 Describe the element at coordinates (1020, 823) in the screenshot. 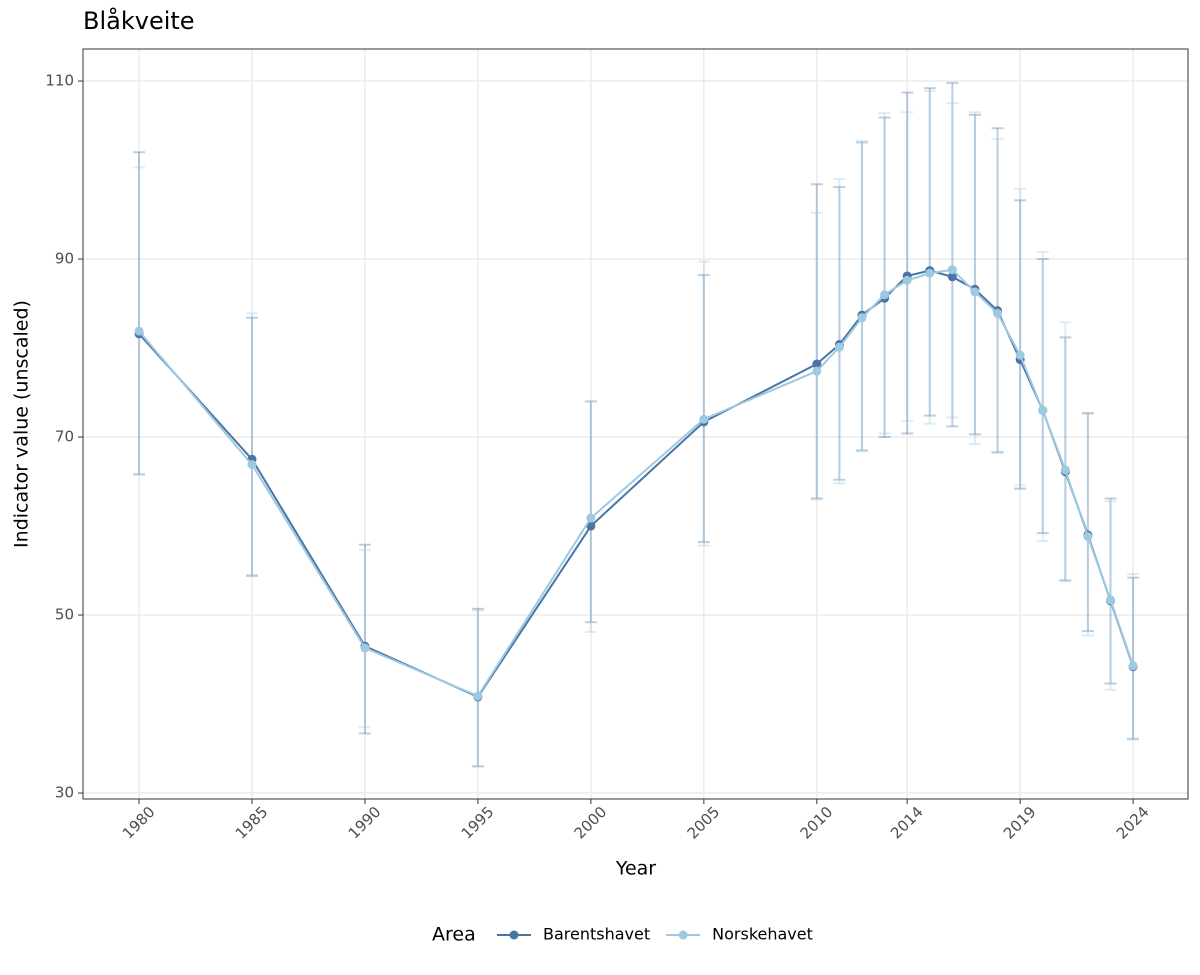

I see `x-tick-label: 2019` at that location.